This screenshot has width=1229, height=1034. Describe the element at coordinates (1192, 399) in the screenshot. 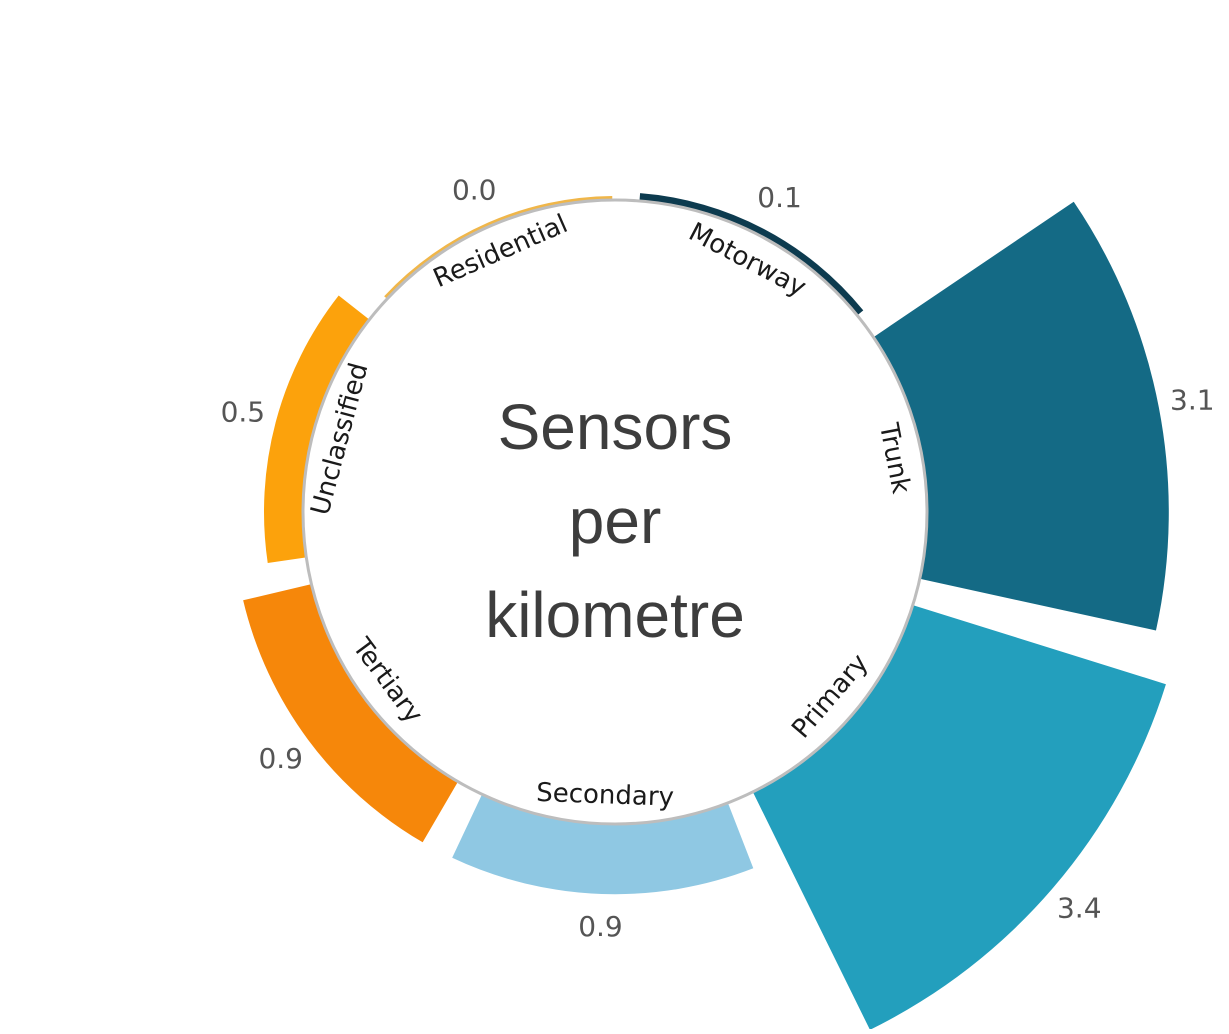

I see `value-label-trunk: 3.1` at that location.